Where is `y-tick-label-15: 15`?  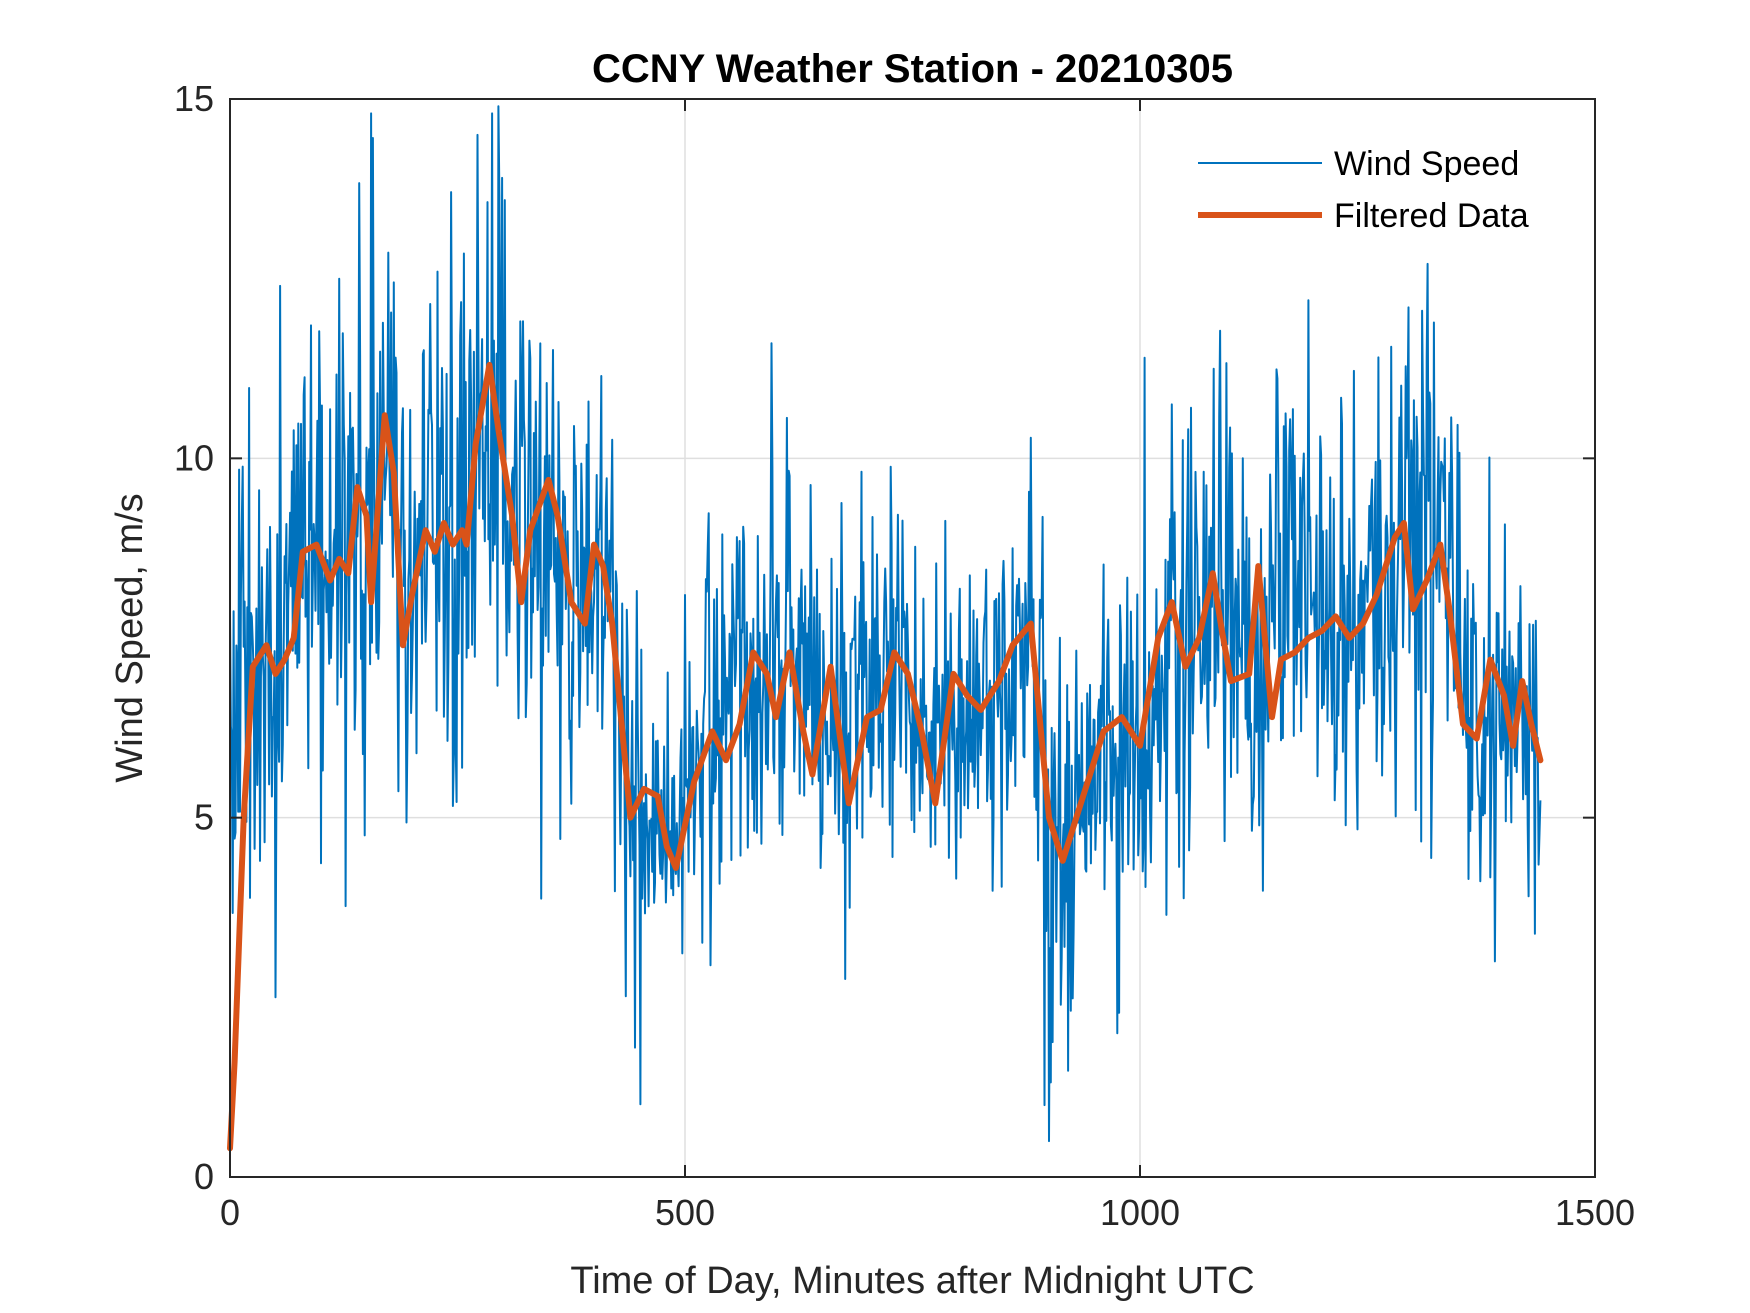 y-tick-label-15: 15 is located at coordinates (194, 98).